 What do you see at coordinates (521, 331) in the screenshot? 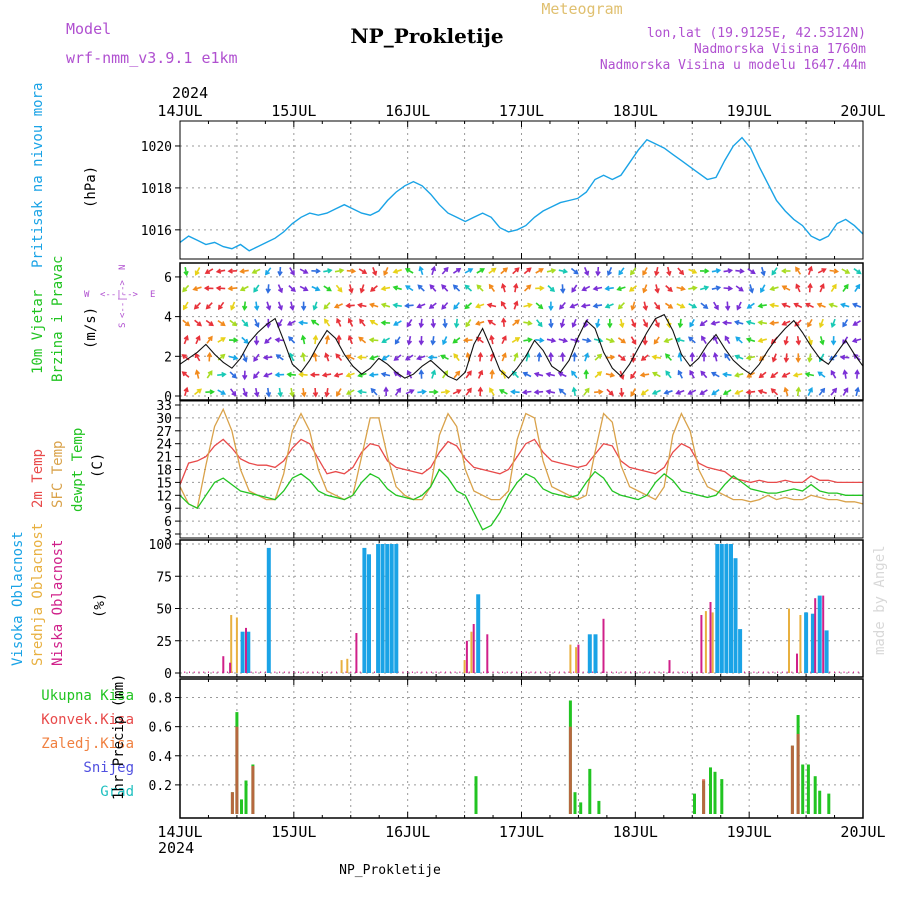
I see `wind-arrow-field` at bounding box center [521, 331].